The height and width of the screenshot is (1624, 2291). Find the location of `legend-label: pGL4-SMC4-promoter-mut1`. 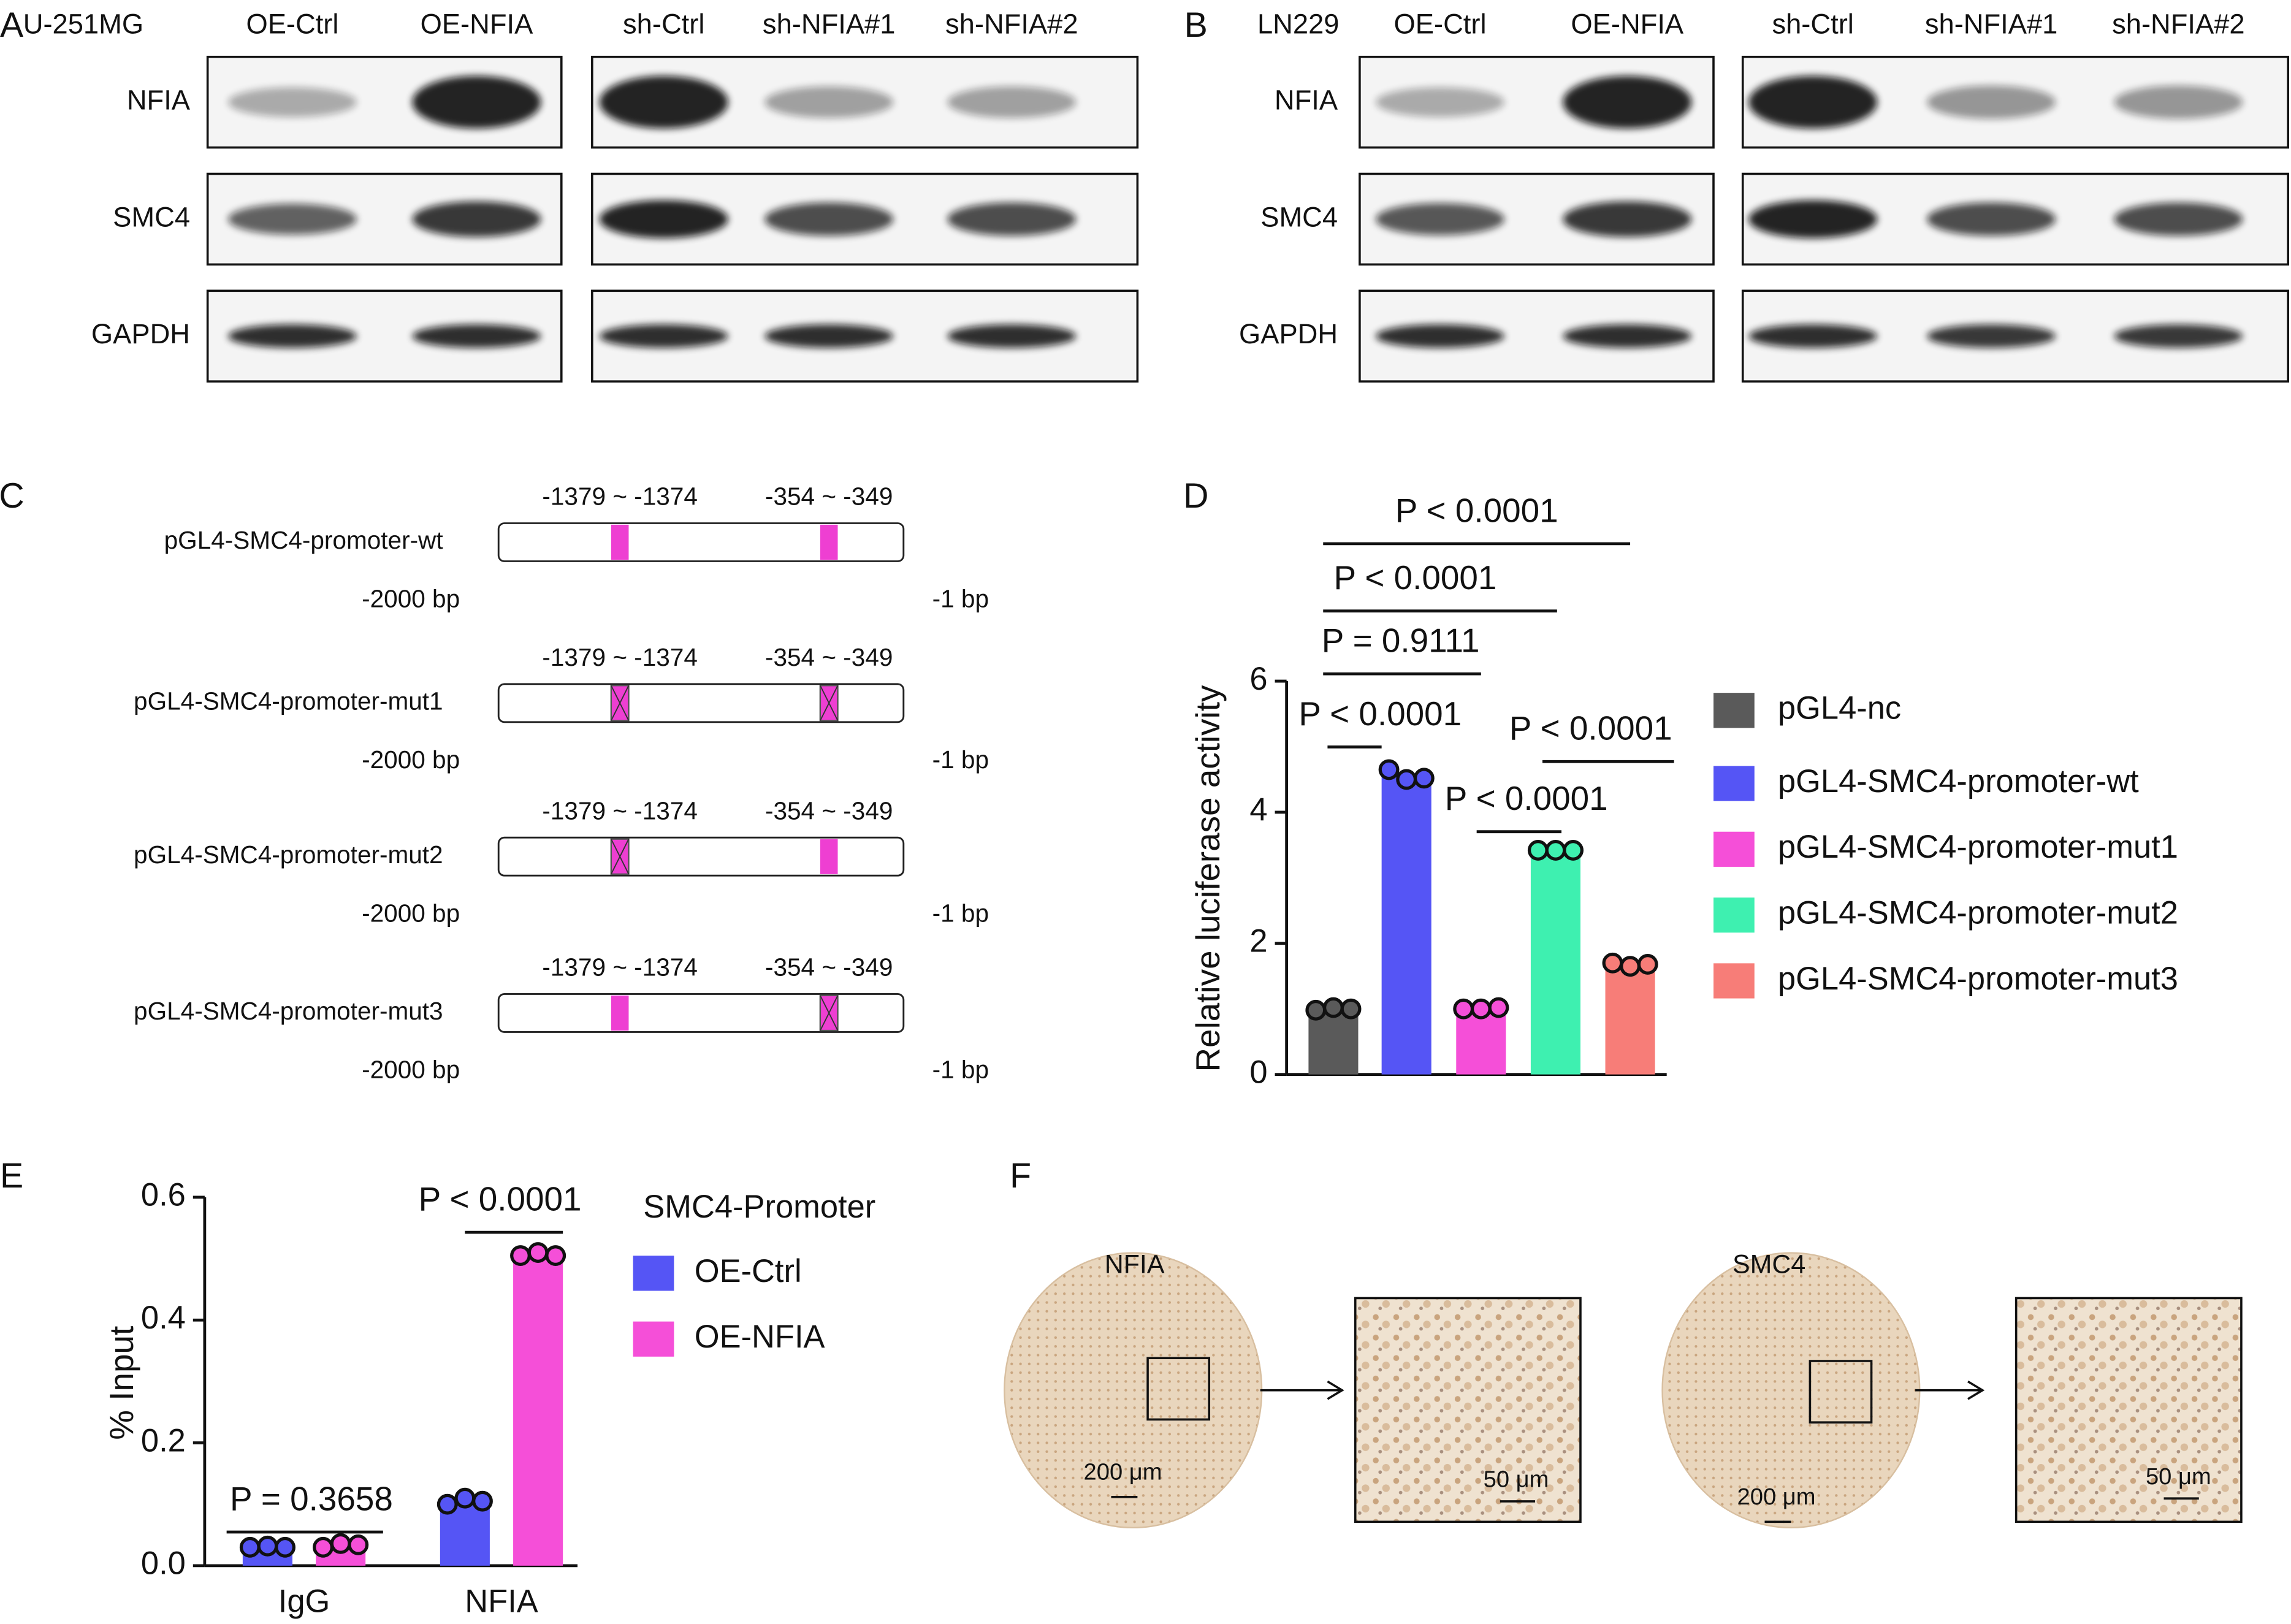

legend-label: pGL4-SMC4-promoter-mut1 is located at coordinates (1978, 847).